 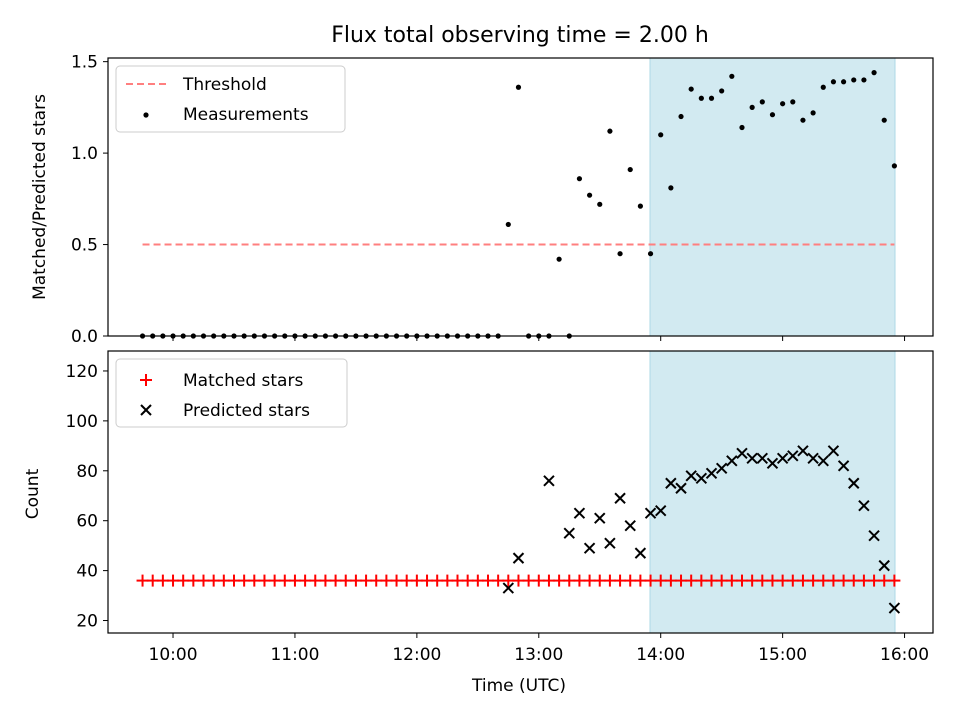 I want to click on count-x-ticks: 10:00 11:00 12:00 13:00 14:00 15:00 16:00, so click(x=539, y=649).